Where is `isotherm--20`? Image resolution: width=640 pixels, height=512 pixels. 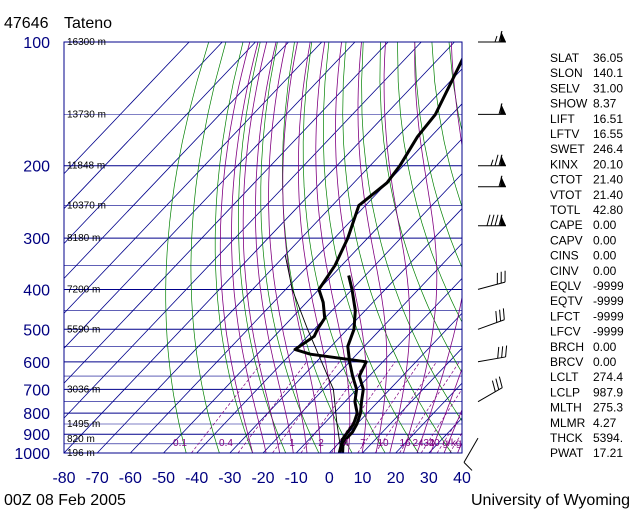
isotherm--20 is located at coordinates (362, 347).